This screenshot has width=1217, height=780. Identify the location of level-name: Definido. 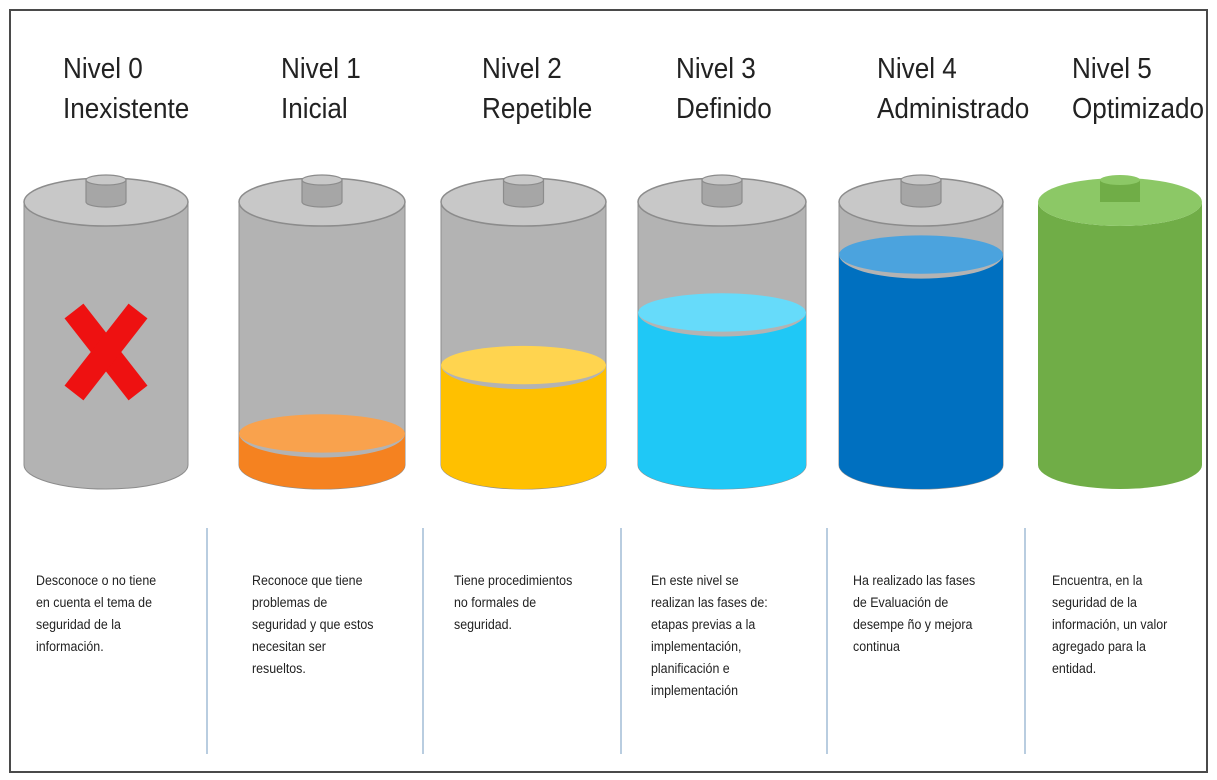
(724, 109).